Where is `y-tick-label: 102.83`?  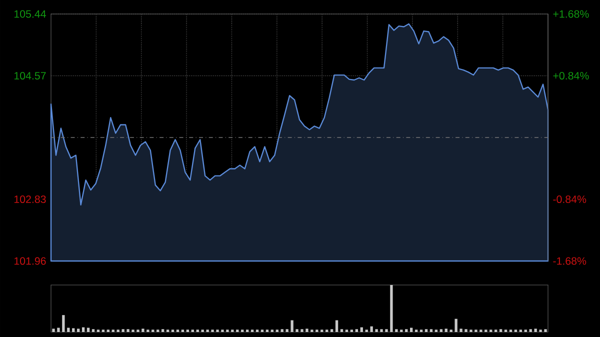
y-tick-label: 102.83 is located at coordinates (30, 199).